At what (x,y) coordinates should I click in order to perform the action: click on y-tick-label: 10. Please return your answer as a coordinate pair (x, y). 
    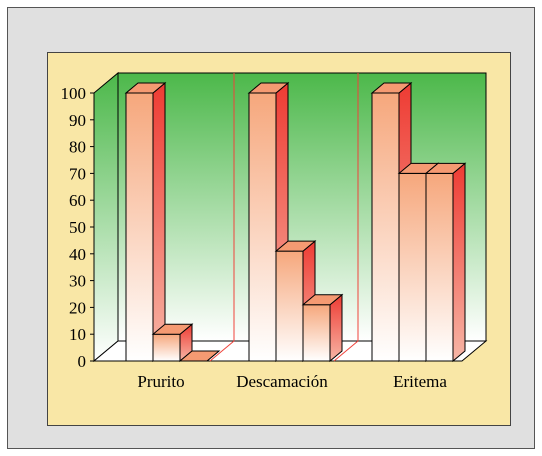
    Looking at the image, I should click on (77, 334).